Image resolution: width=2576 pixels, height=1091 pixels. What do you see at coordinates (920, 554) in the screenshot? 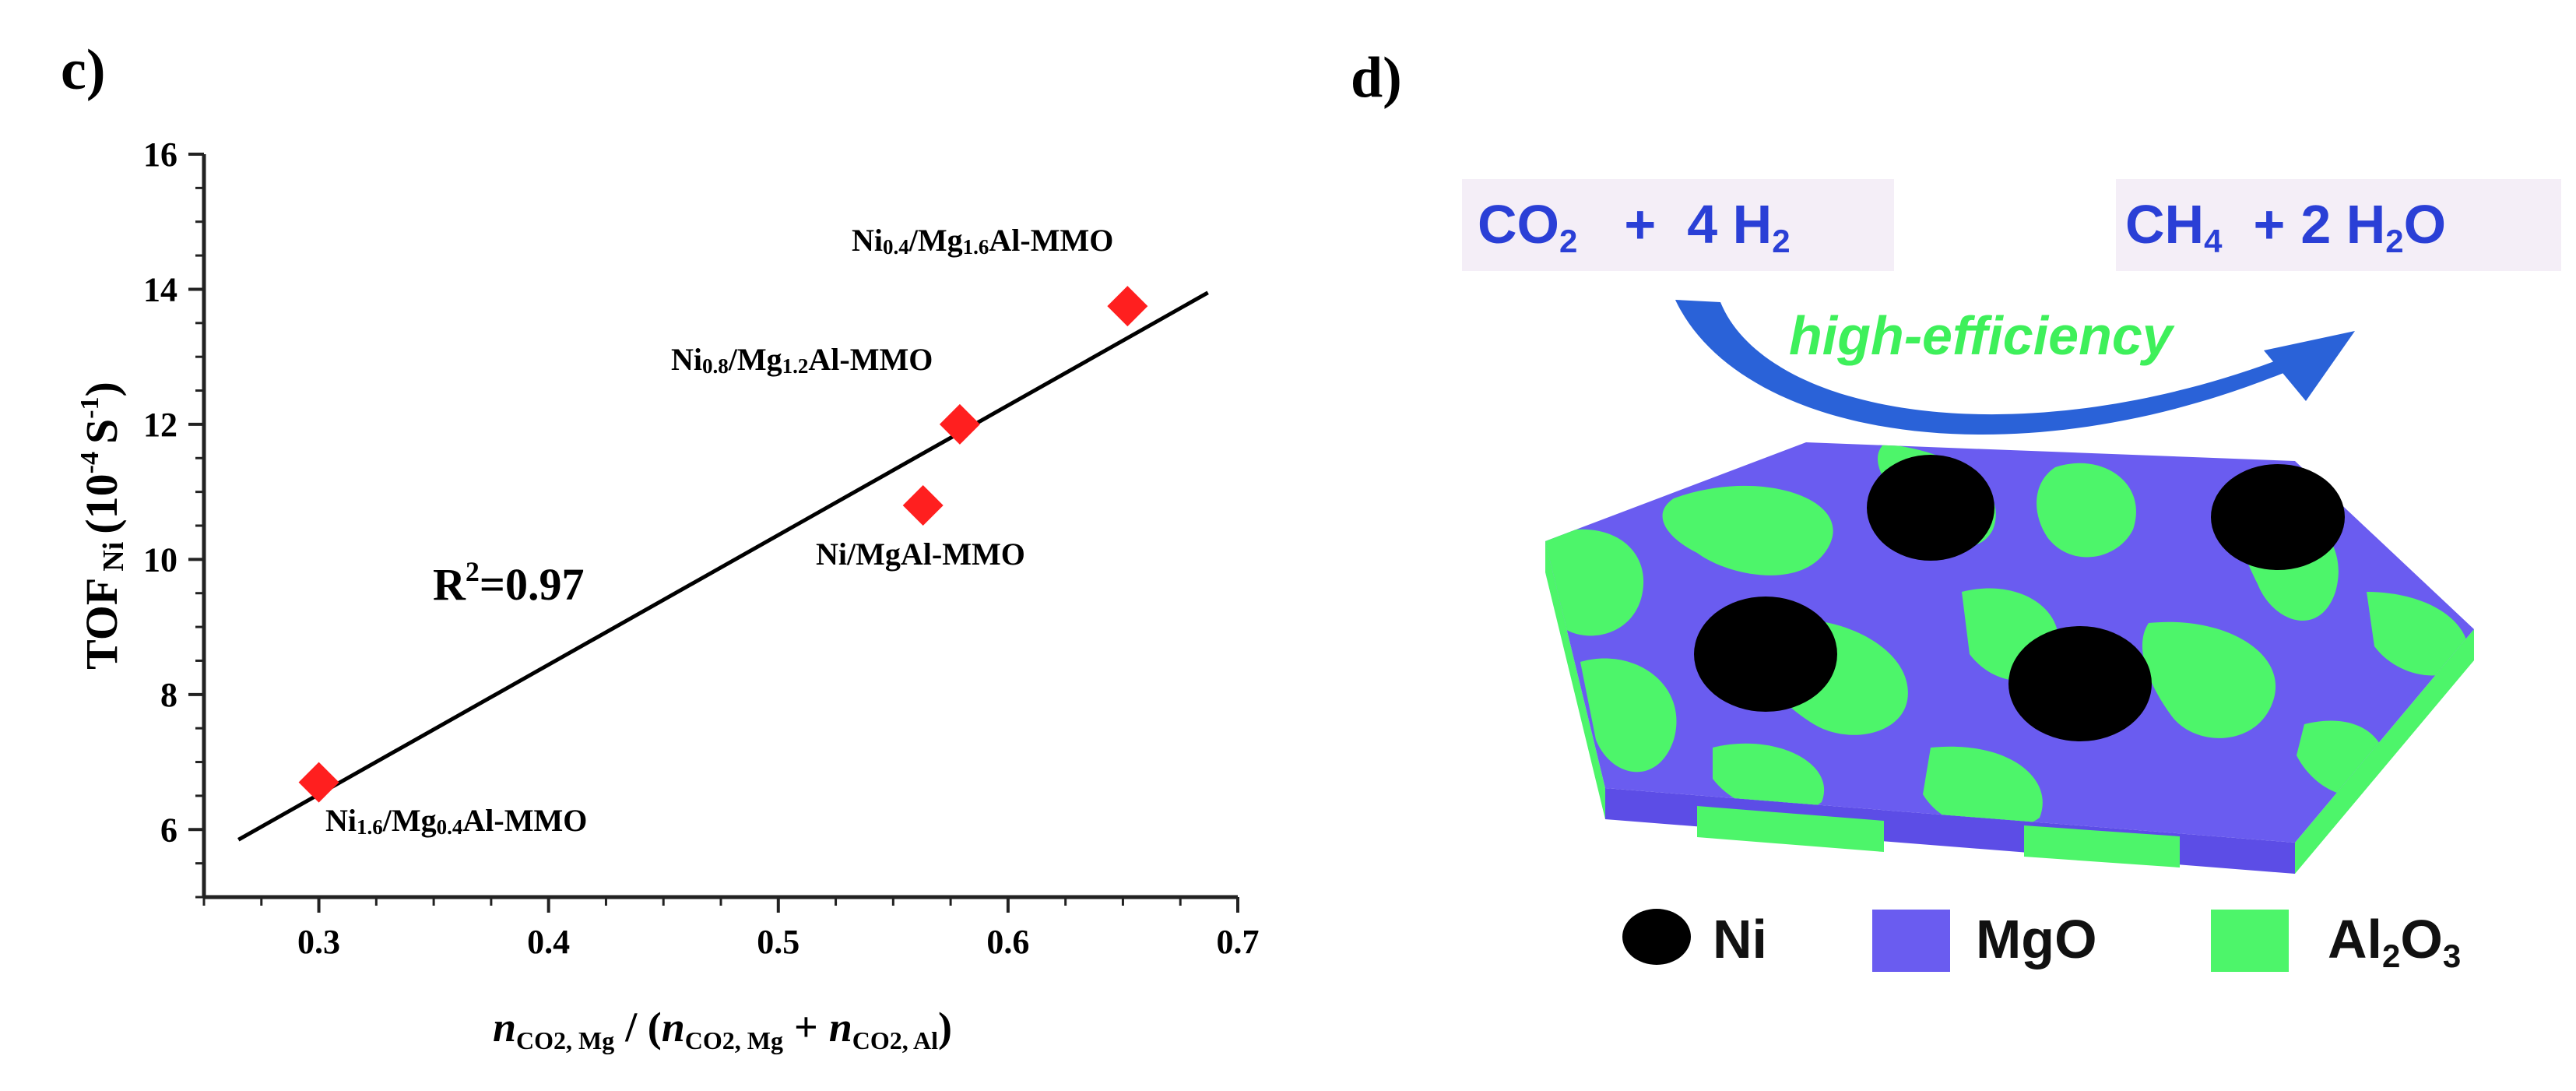
I see `point-label-2: Ni/MgAl-MMO` at bounding box center [920, 554].